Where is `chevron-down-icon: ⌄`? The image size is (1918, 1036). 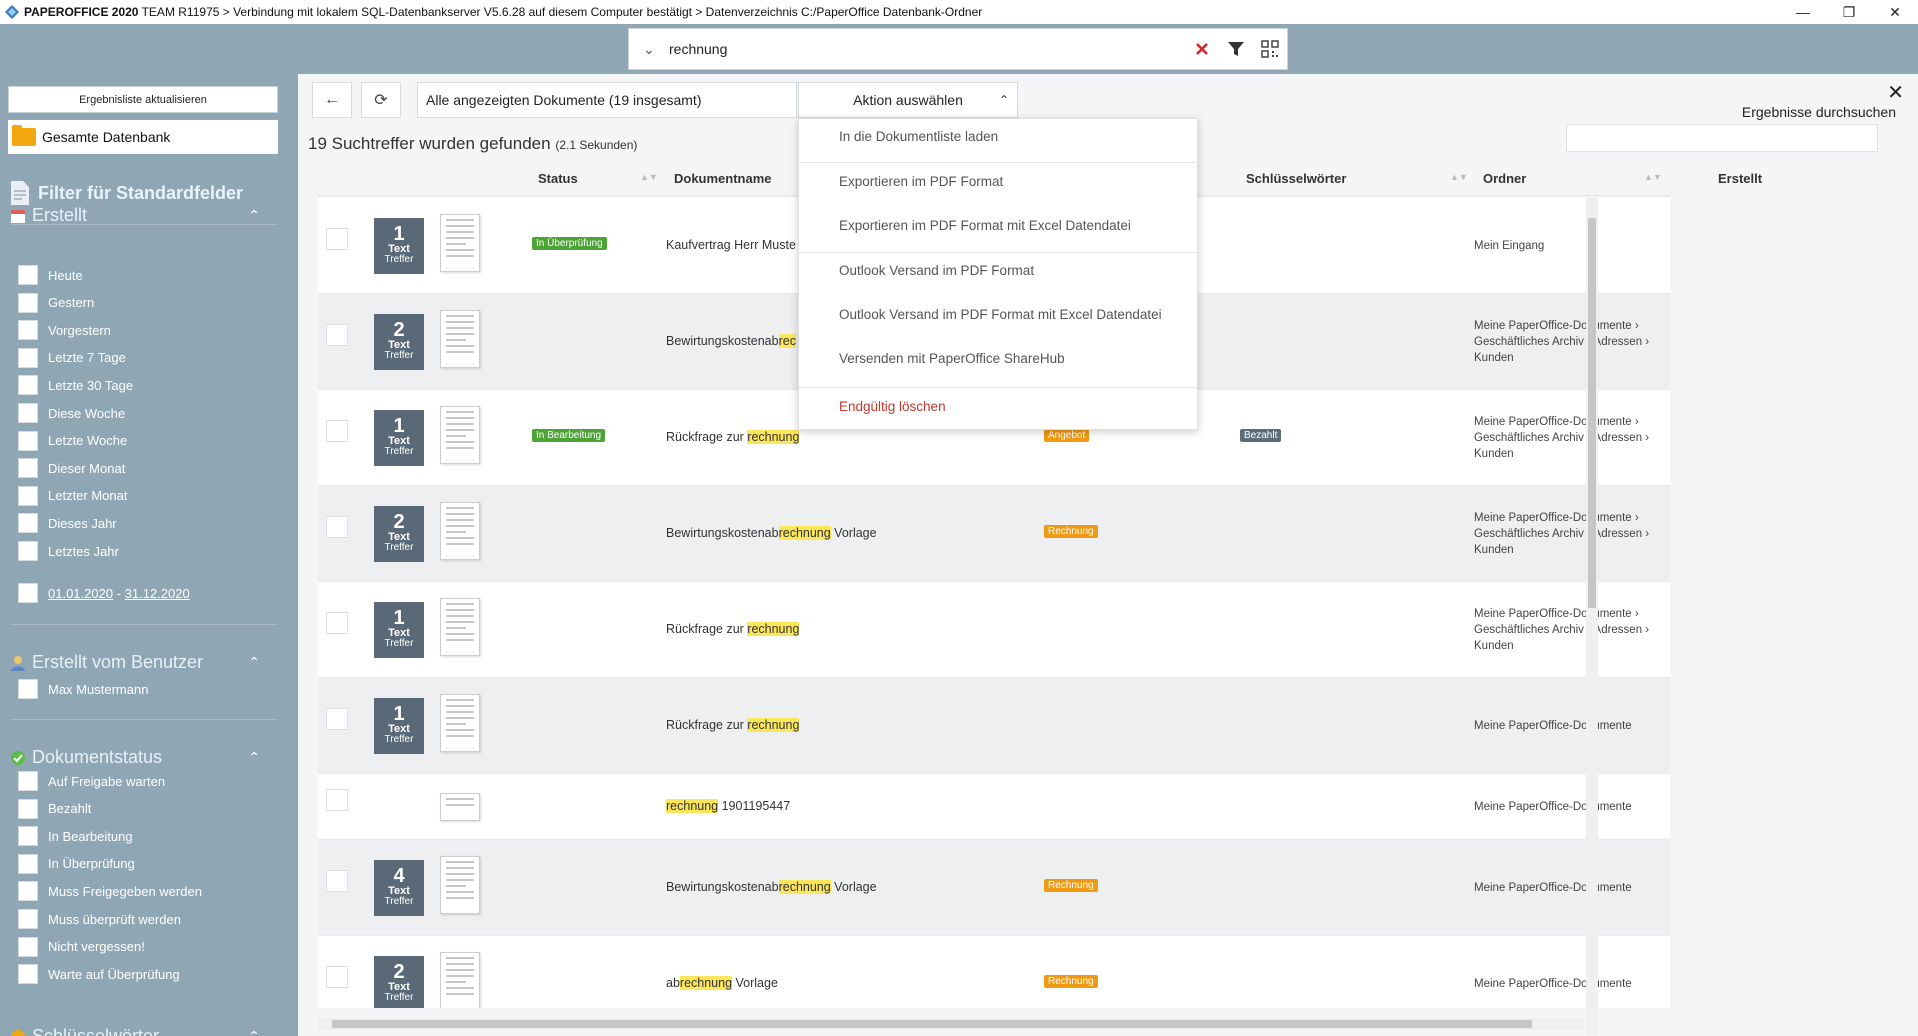 chevron-down-icon: ⌄ is located at coordinates (649, 48).